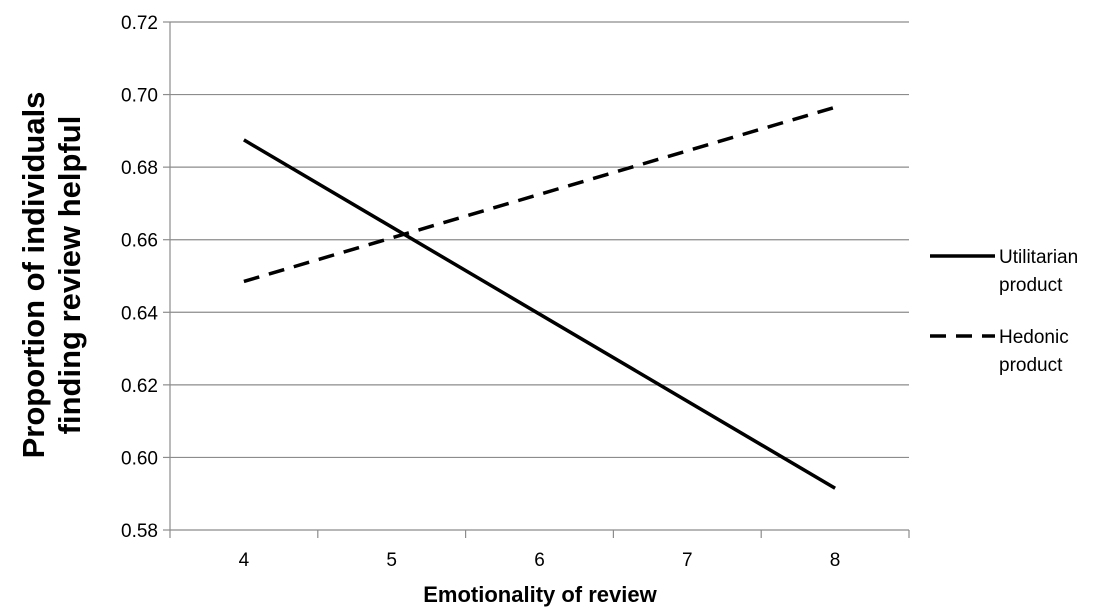 This screenshot has width=1104, height=612. I want to click on x-tick-label: 6, so click(539, 560).